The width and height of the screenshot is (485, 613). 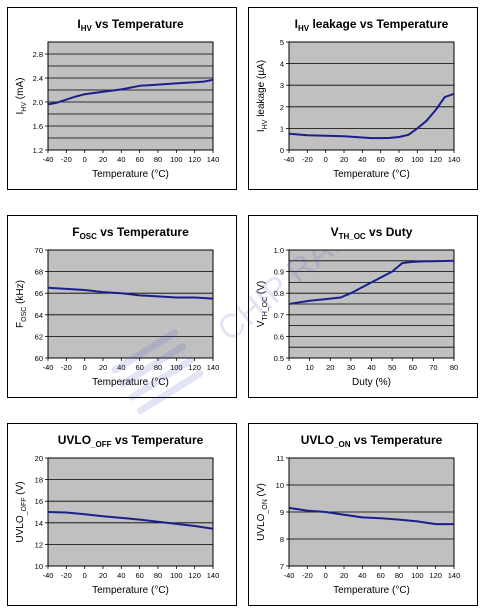 What do you see at coordinates (433, 367) in the screenshot?
I see `x-tick-label: 70` at bounding box center [433, 367].